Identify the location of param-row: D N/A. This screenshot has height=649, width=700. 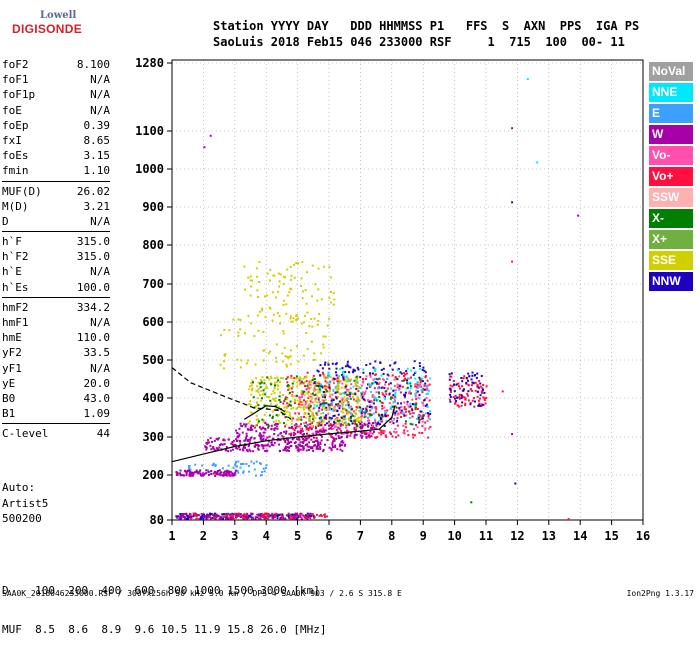
(56, 221).